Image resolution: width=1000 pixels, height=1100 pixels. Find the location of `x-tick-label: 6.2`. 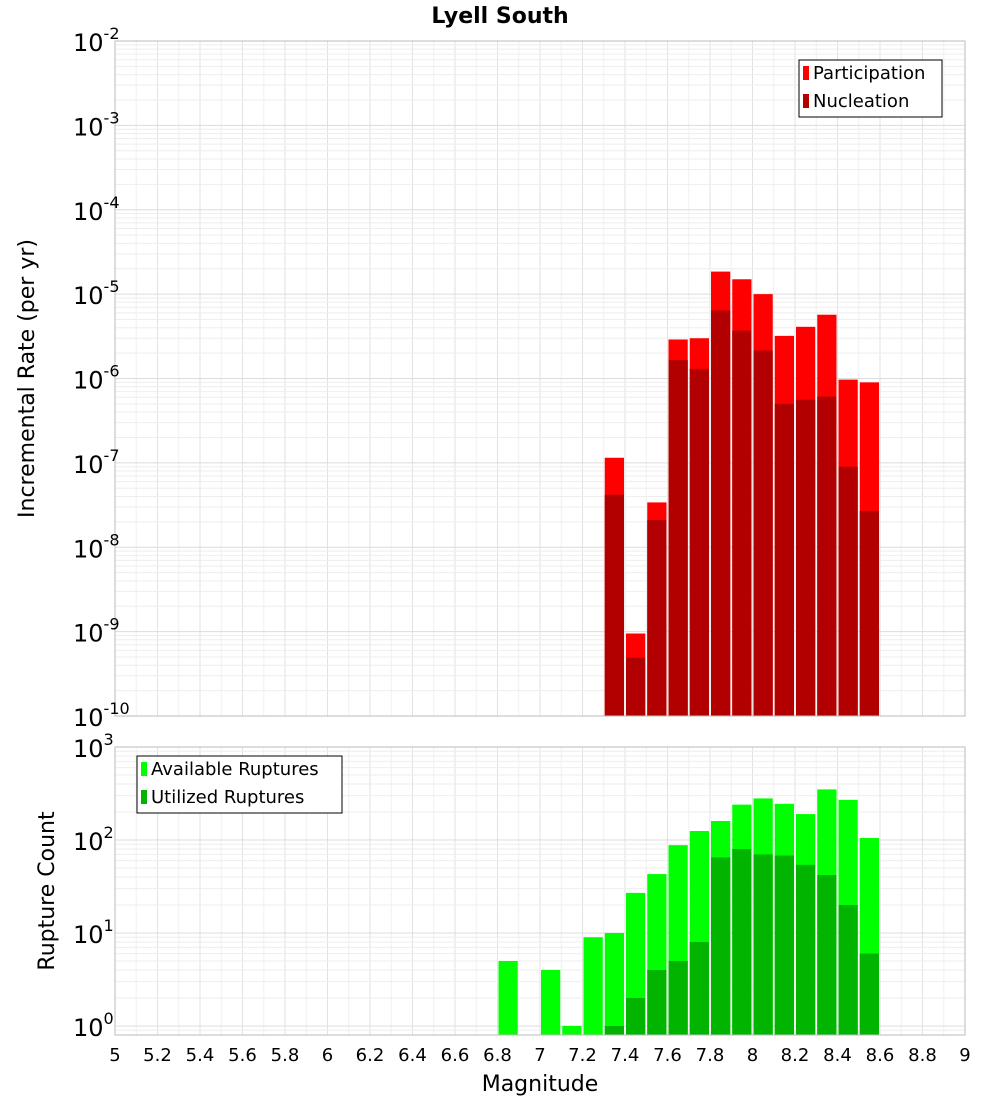

x-tick-label: 6.2 is located at coordinates (370, 1055).